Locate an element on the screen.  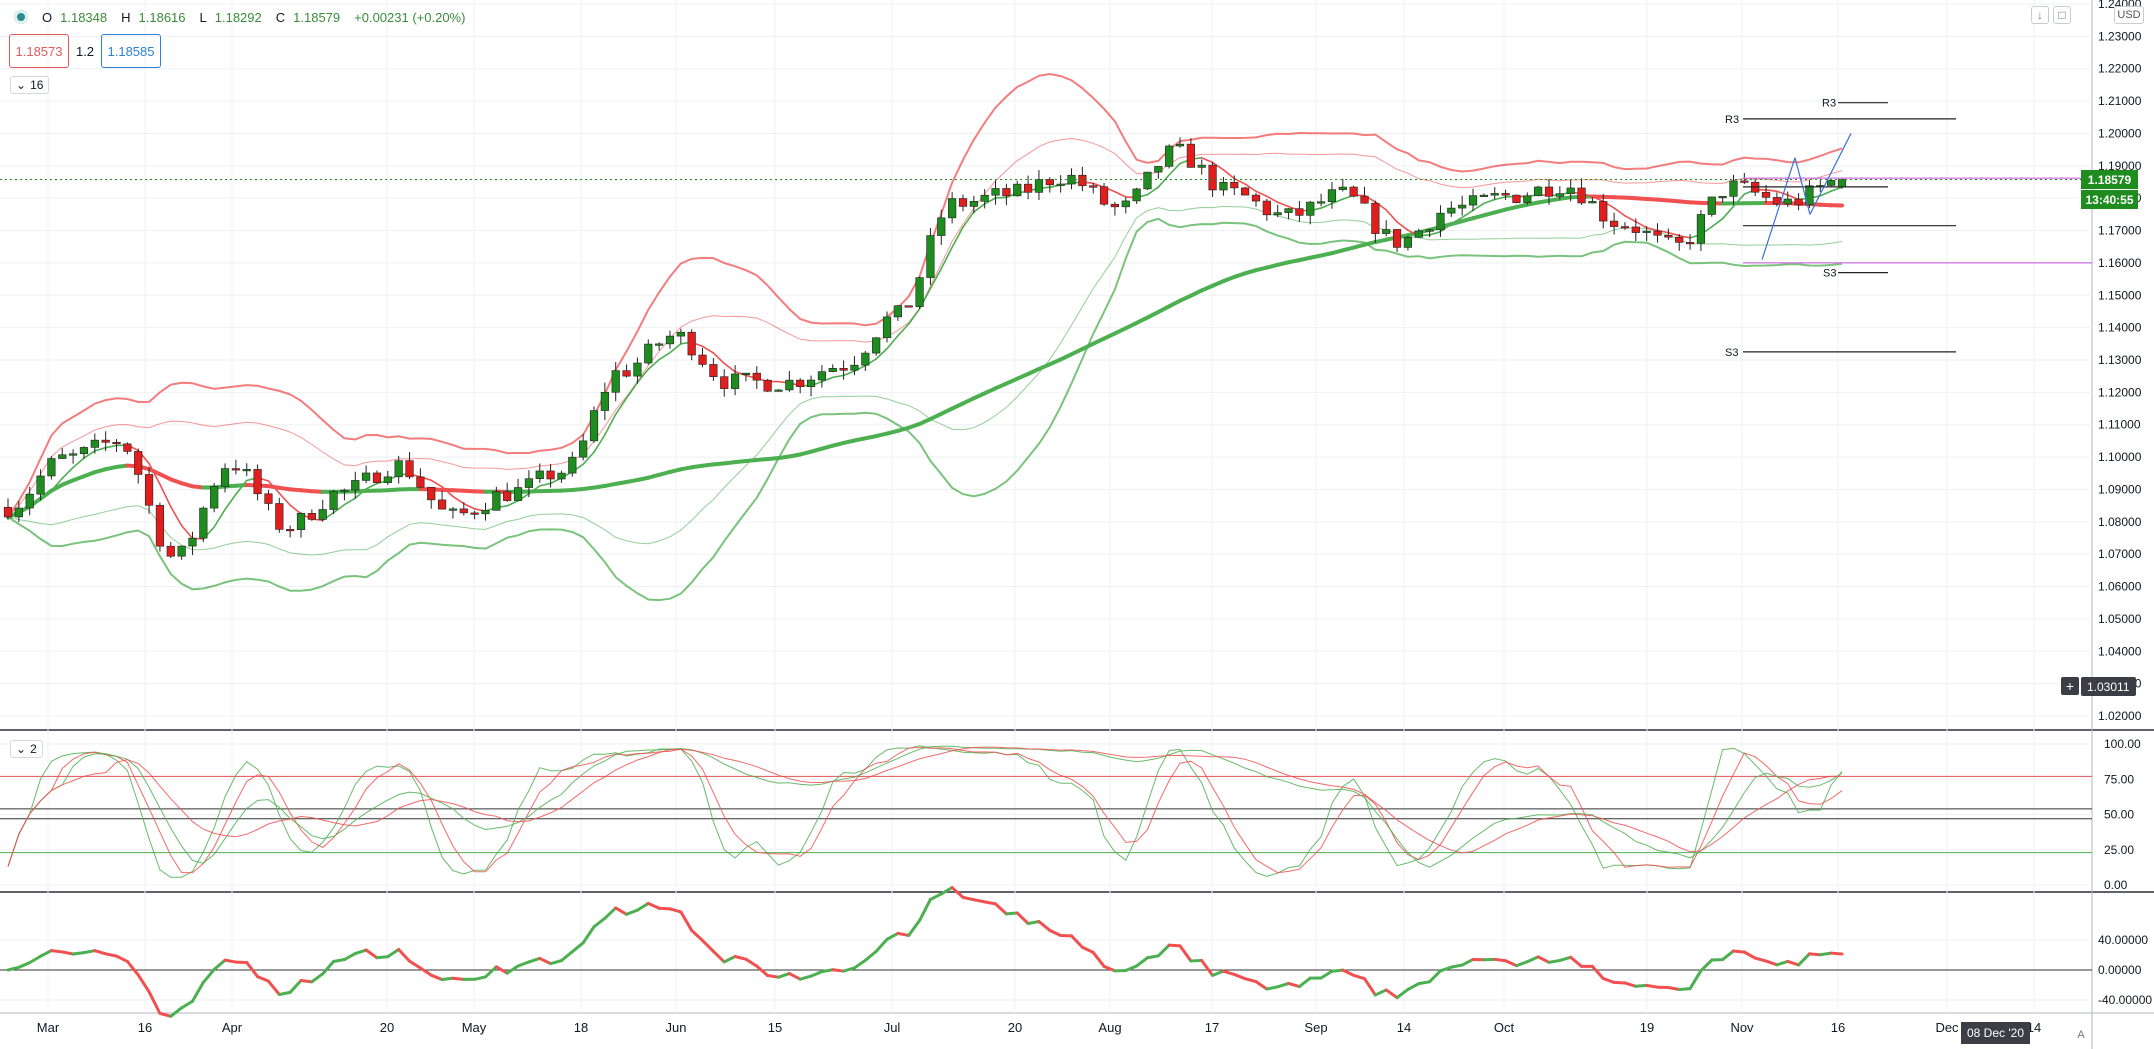
buy-button: 1.18585 is located at coordinates (131, 51).